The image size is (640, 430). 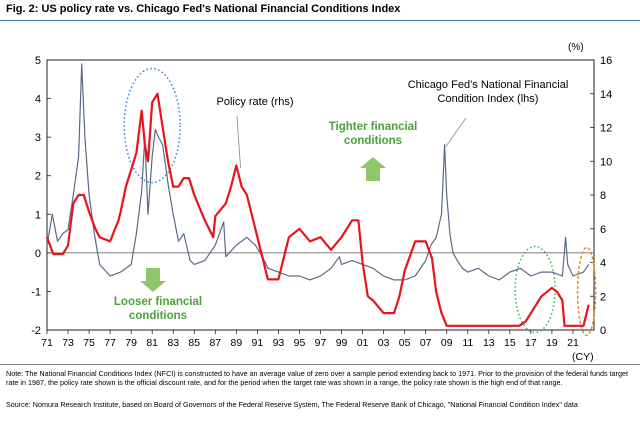 I want to click on x-tick-label: 87, so click(x=215, y=343).